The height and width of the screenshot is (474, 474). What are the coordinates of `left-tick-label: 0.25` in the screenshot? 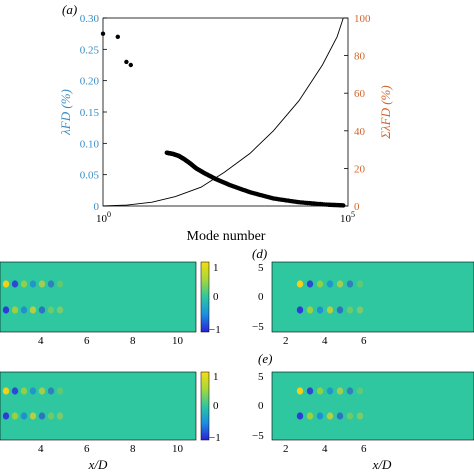 It's located at (90, 50).